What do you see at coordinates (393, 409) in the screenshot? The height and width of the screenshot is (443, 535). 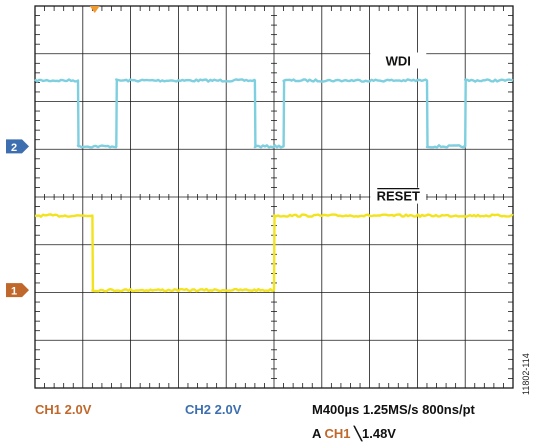 I see `timebase-label: M400µs 1.25MS/s 800ns/pt` at bounding box center [393, 409].